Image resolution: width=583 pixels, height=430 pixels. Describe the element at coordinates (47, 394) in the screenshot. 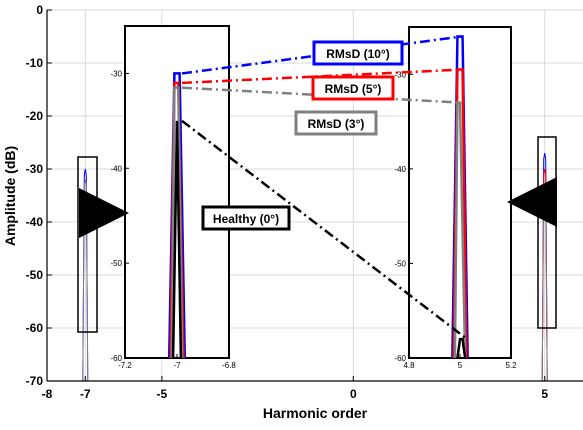

I see `x-tick-label: -8` at that location.